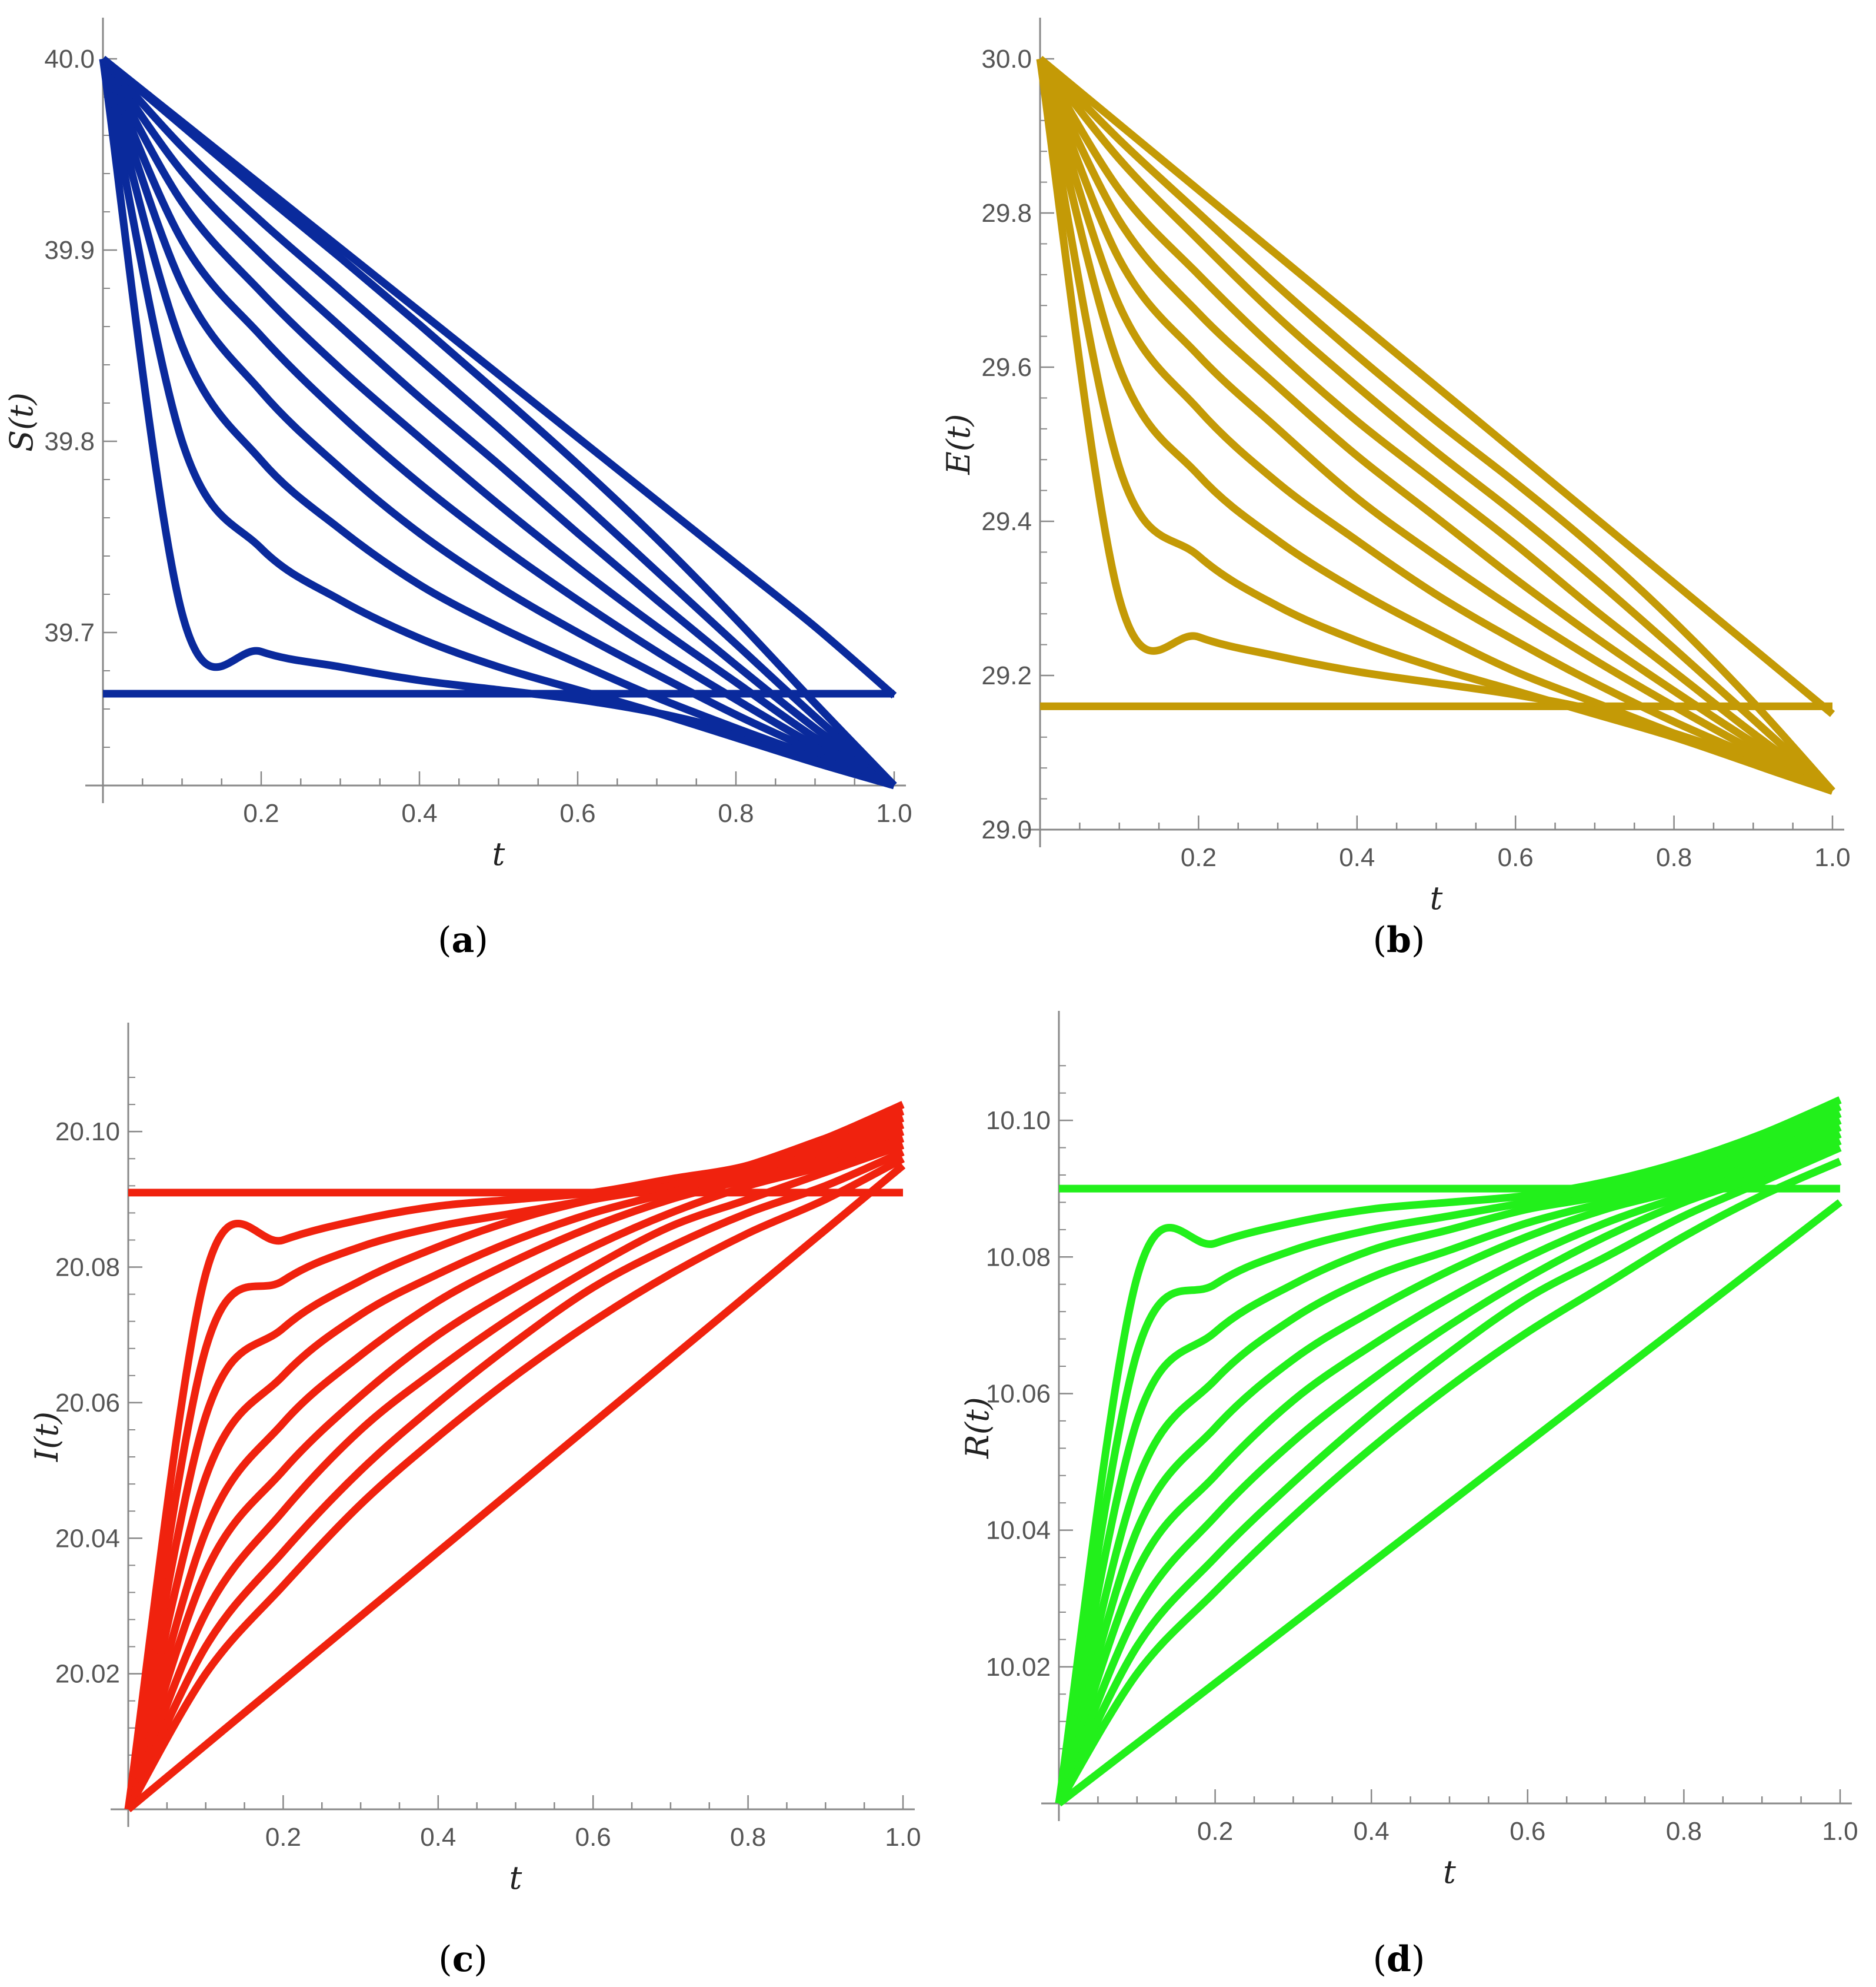 The height and width of the screenshot is (1987, 1876). I want to click on y-tick-label: 10.04, so click(1018, 1531).